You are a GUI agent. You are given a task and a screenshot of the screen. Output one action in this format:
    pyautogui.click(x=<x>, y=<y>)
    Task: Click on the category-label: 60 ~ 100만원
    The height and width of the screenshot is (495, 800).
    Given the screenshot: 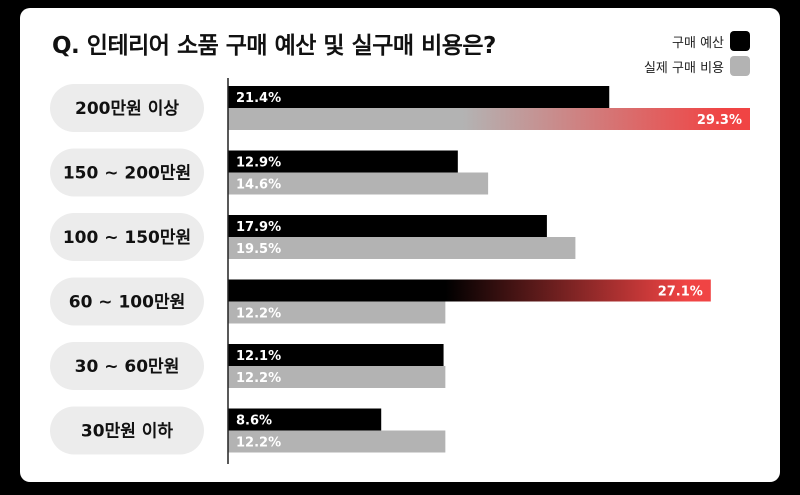 What is the action you would take?
    pyautogui.click(x=127, y=303)
    